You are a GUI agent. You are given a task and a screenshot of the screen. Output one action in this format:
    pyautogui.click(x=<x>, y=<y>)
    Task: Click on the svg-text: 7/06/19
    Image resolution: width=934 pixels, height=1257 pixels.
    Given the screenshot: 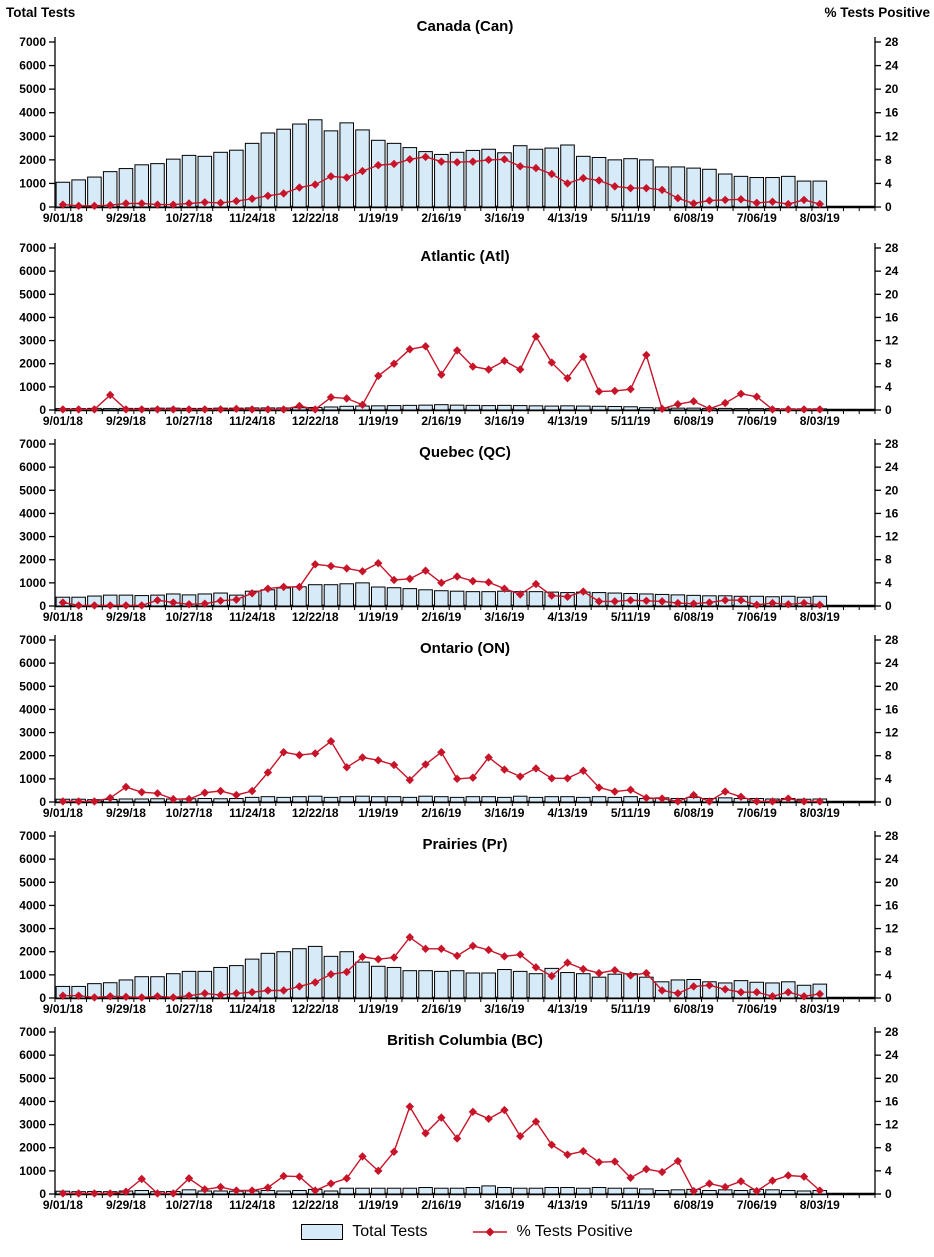 What is the action you would take?
    pyautogui.click(x=757, y=218)
    